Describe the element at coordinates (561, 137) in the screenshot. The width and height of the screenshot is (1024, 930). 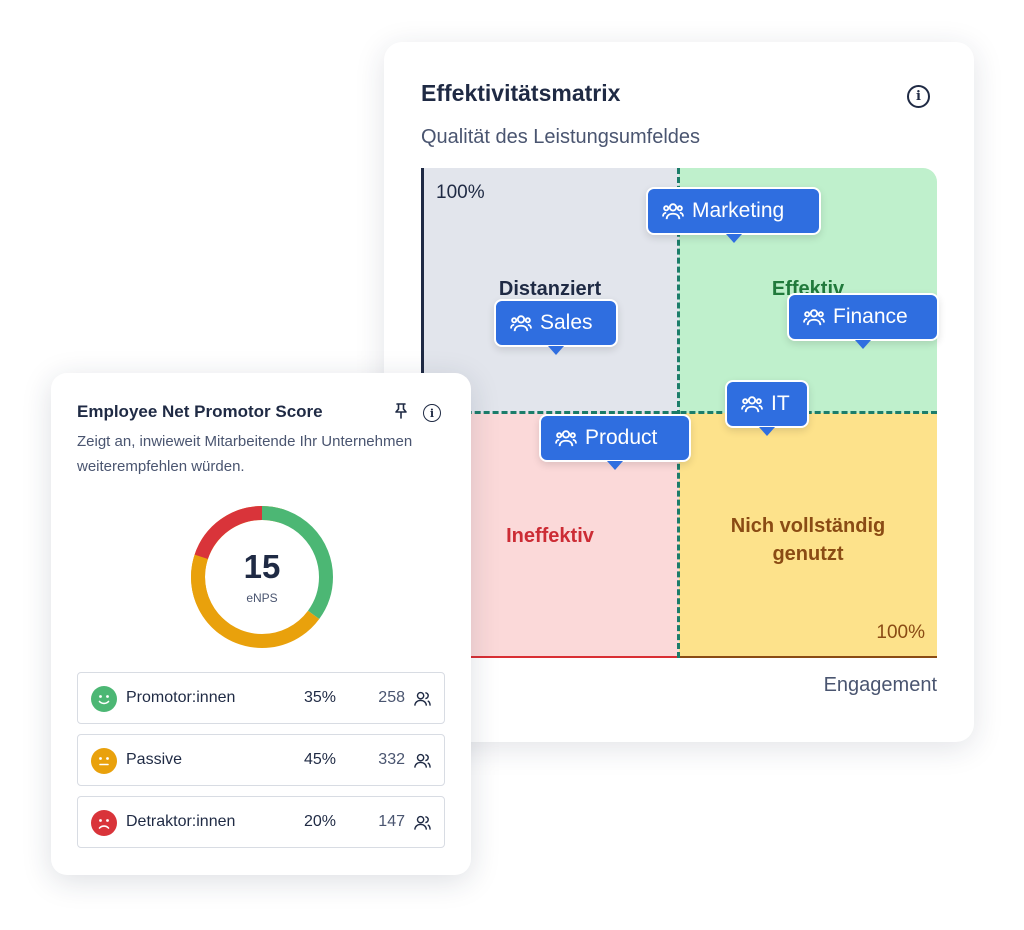
I see `matrix-y-axis-label: Qualität des Leistungsumfeldes` at that location.